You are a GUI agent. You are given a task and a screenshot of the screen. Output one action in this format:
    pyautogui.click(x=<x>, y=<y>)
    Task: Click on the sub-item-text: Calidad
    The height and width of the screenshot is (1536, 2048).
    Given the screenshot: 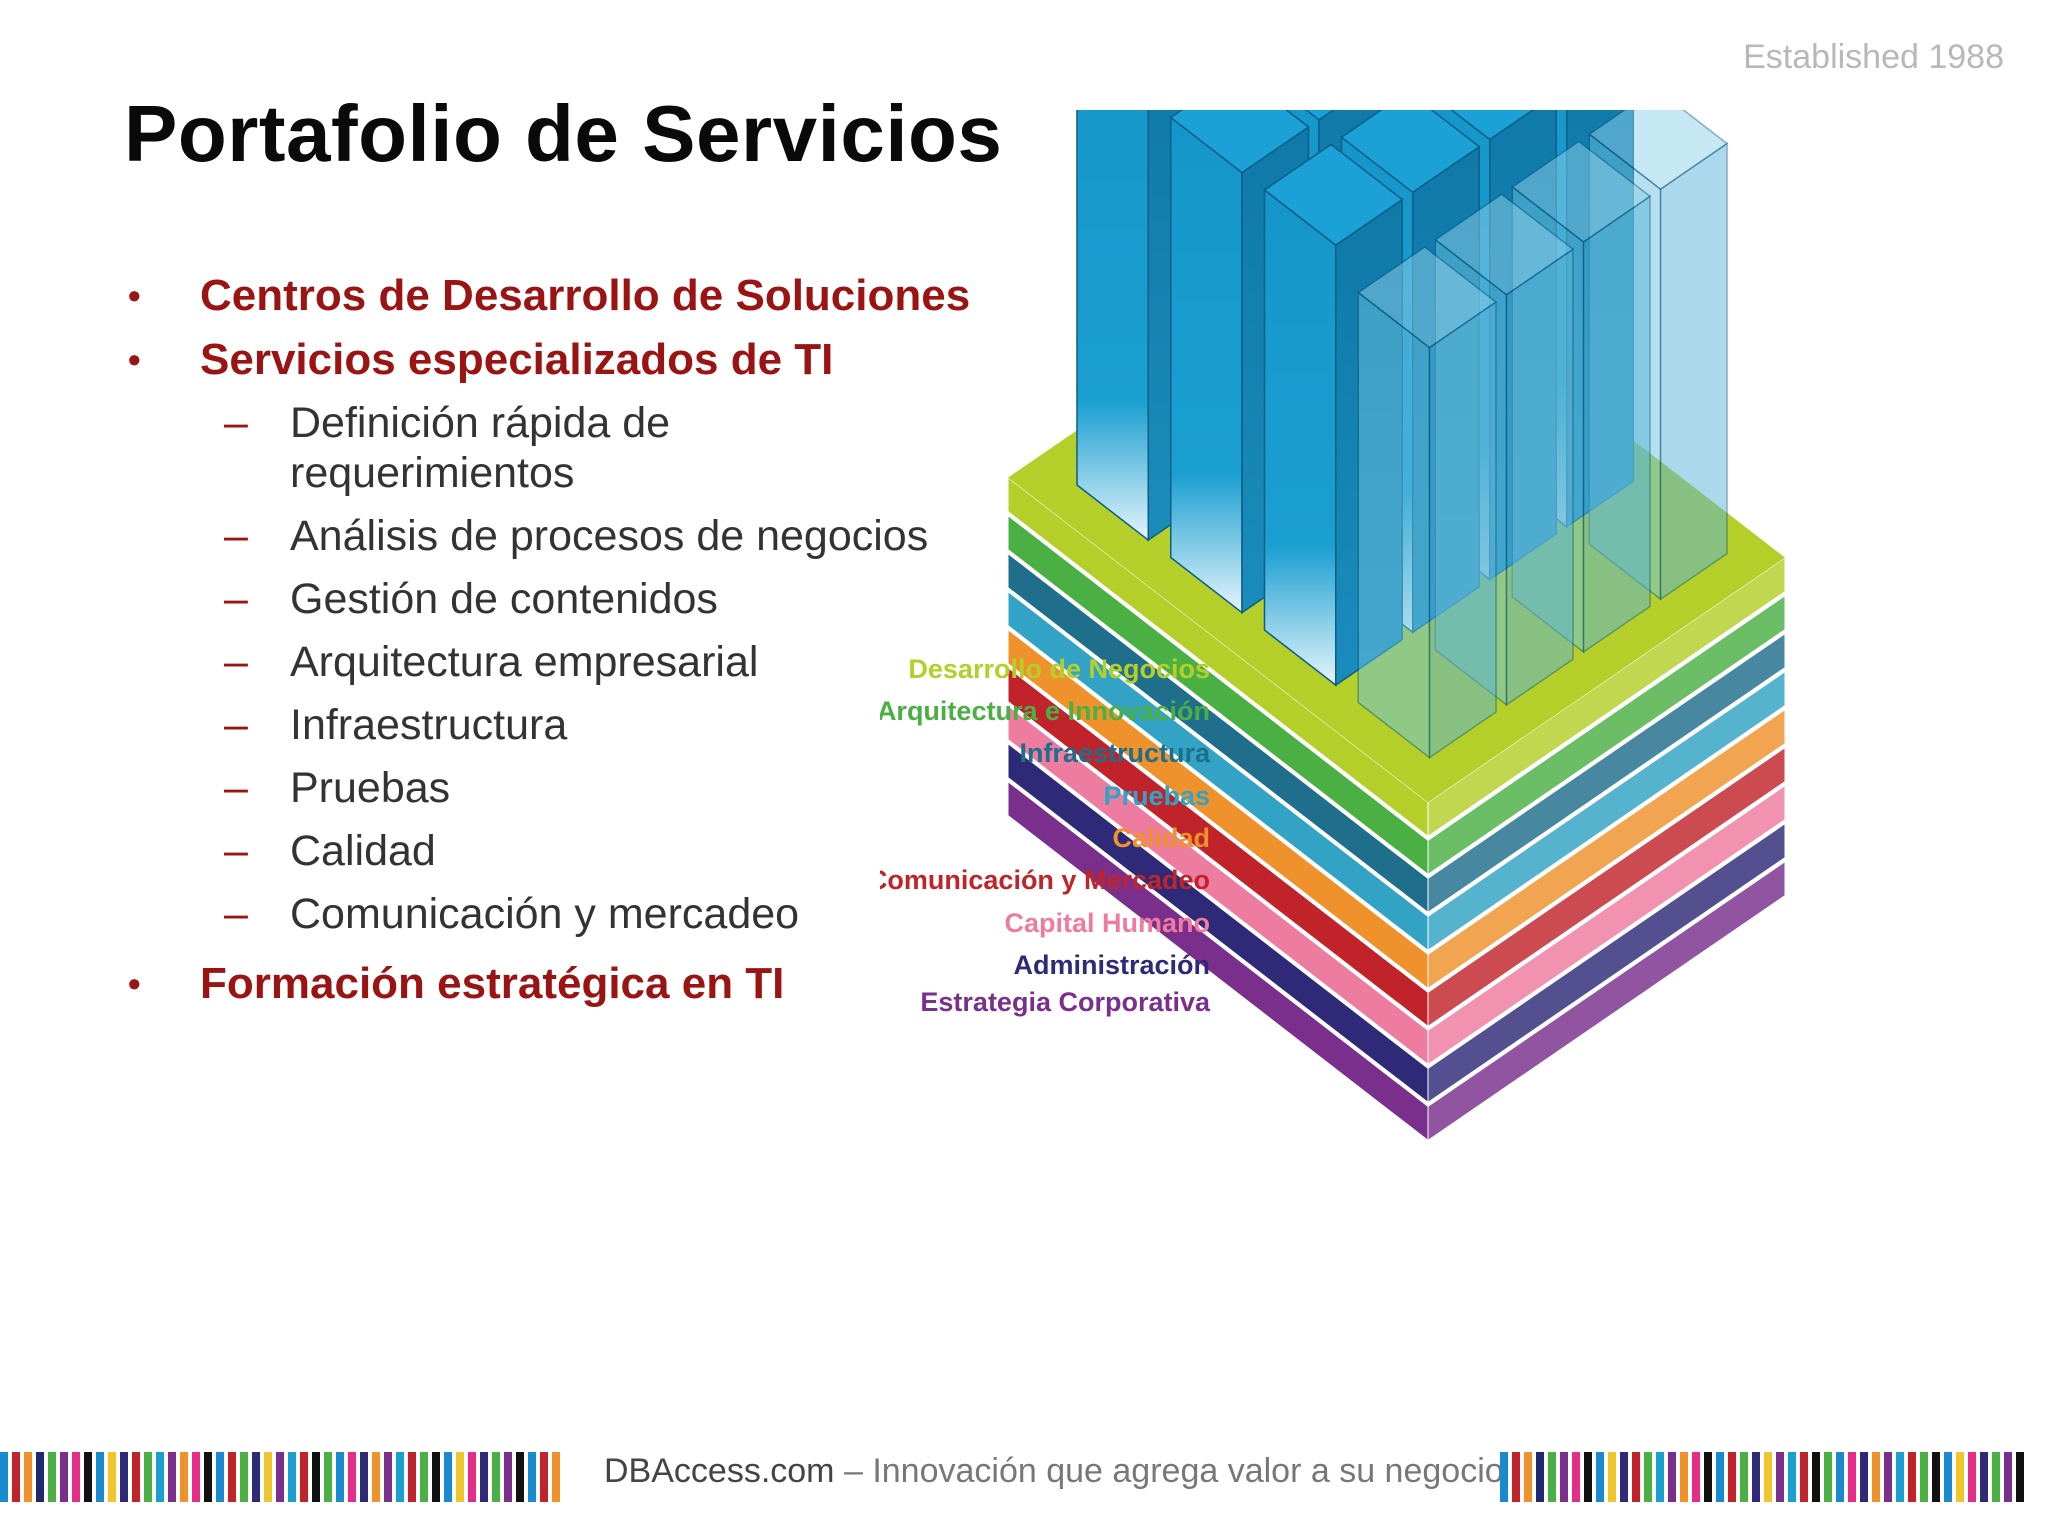 What is the action you would take?
    pyautogui.click(x=363, y=851)
    